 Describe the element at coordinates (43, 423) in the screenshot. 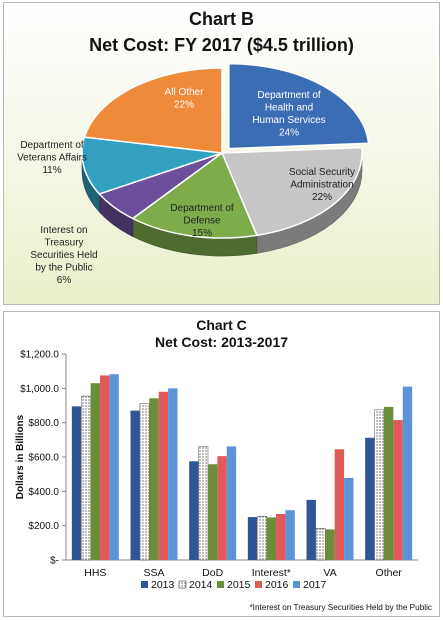

I see `y-tick-label: $800.0` at that location.